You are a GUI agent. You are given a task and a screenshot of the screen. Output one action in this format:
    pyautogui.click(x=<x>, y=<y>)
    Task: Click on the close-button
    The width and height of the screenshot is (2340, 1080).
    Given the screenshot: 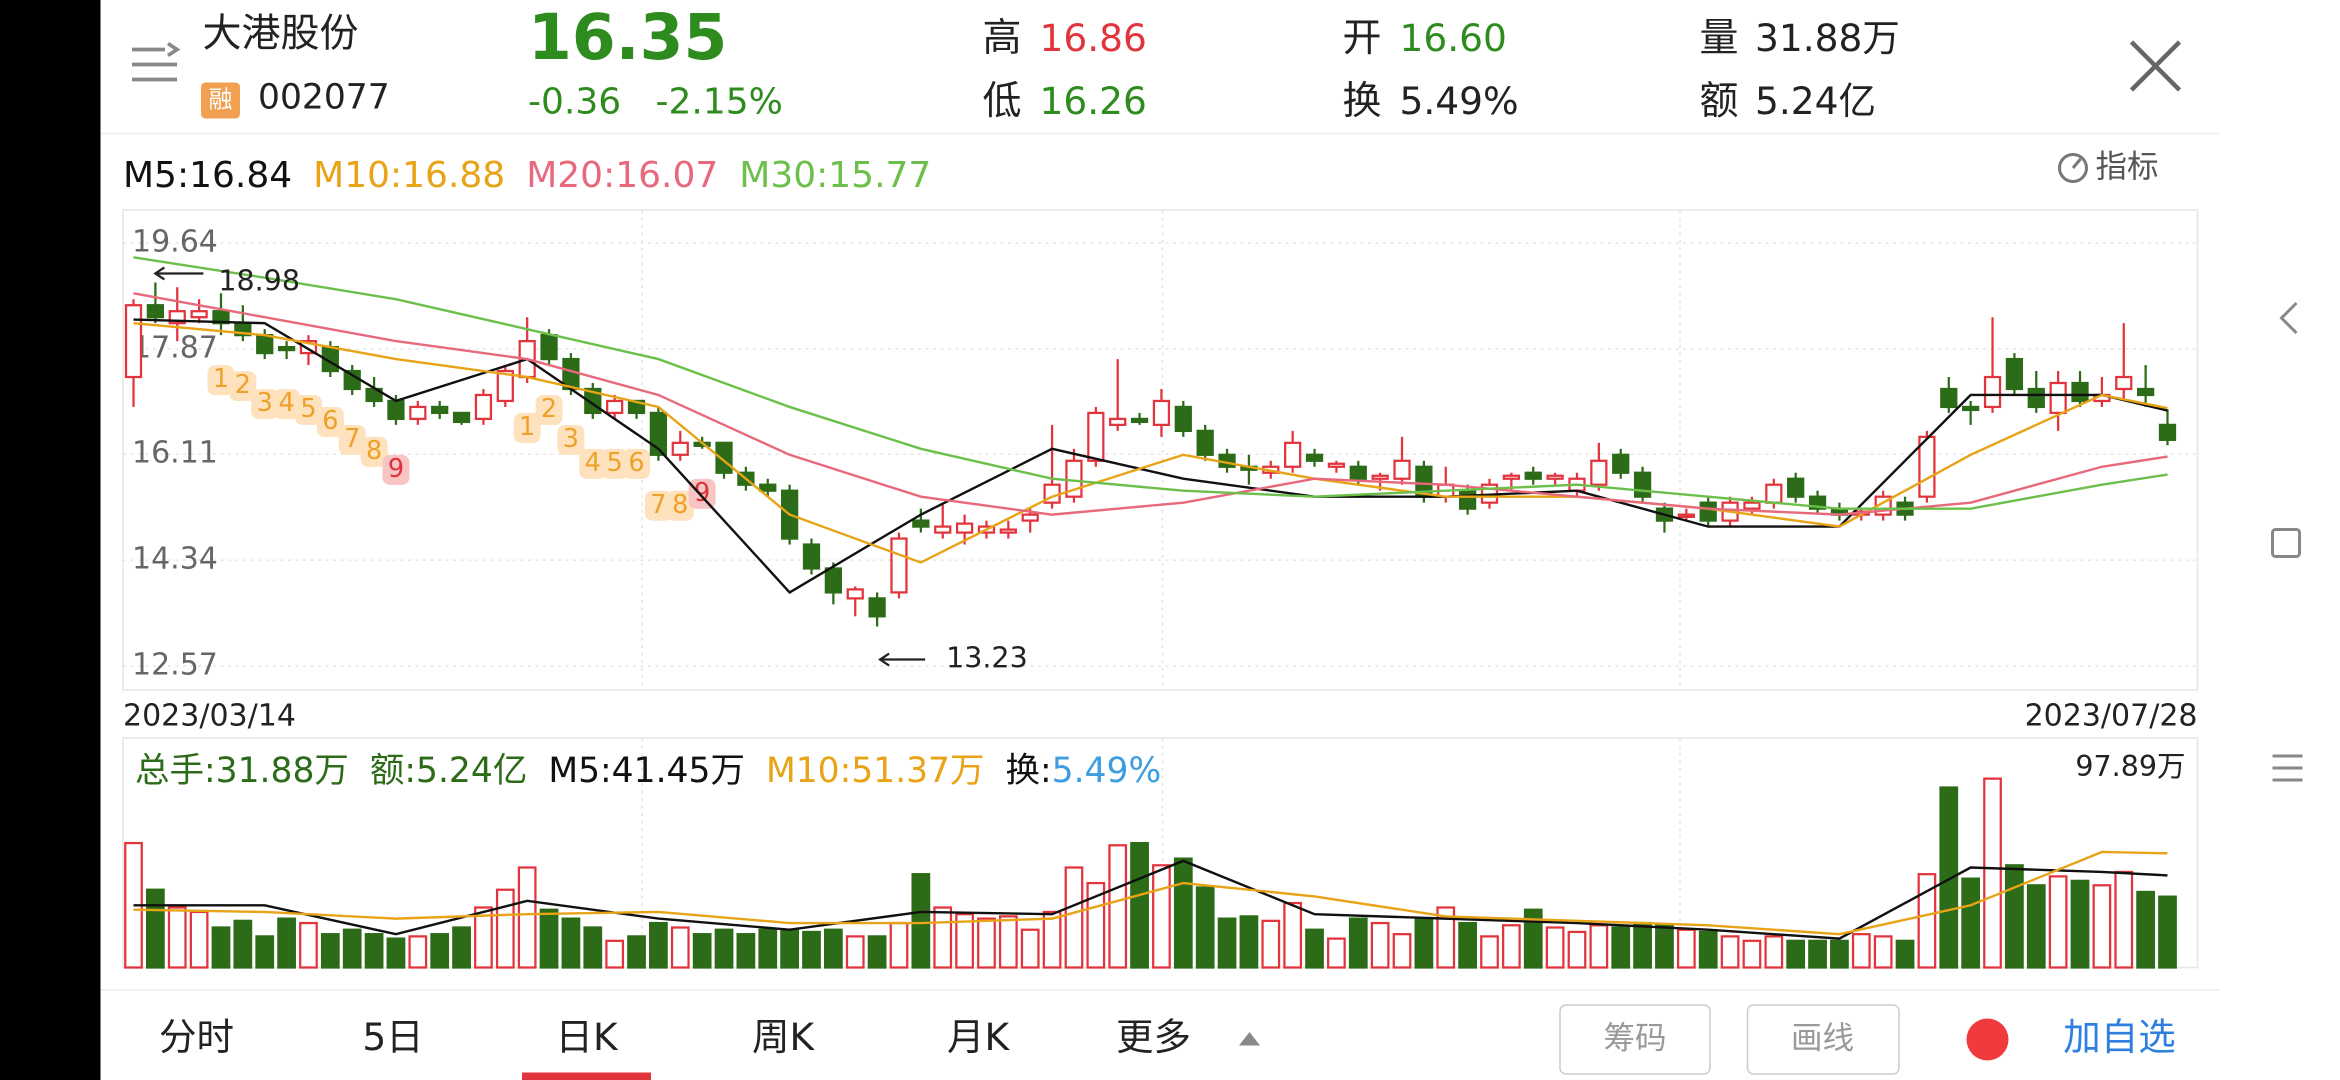 What is the action you would take?
    pyautogui.click(x=2155, y=66)
    